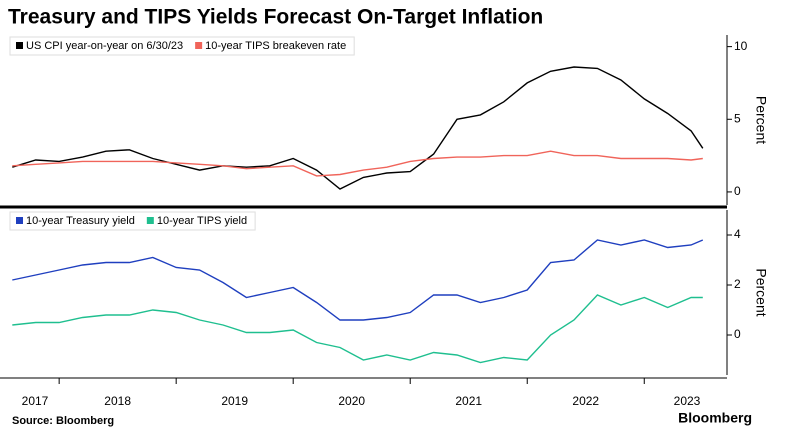  What do you see at coordinates (737, 118) in the screenshot?
I see `y-tick-label: 5` at bounding box center [737, 118].